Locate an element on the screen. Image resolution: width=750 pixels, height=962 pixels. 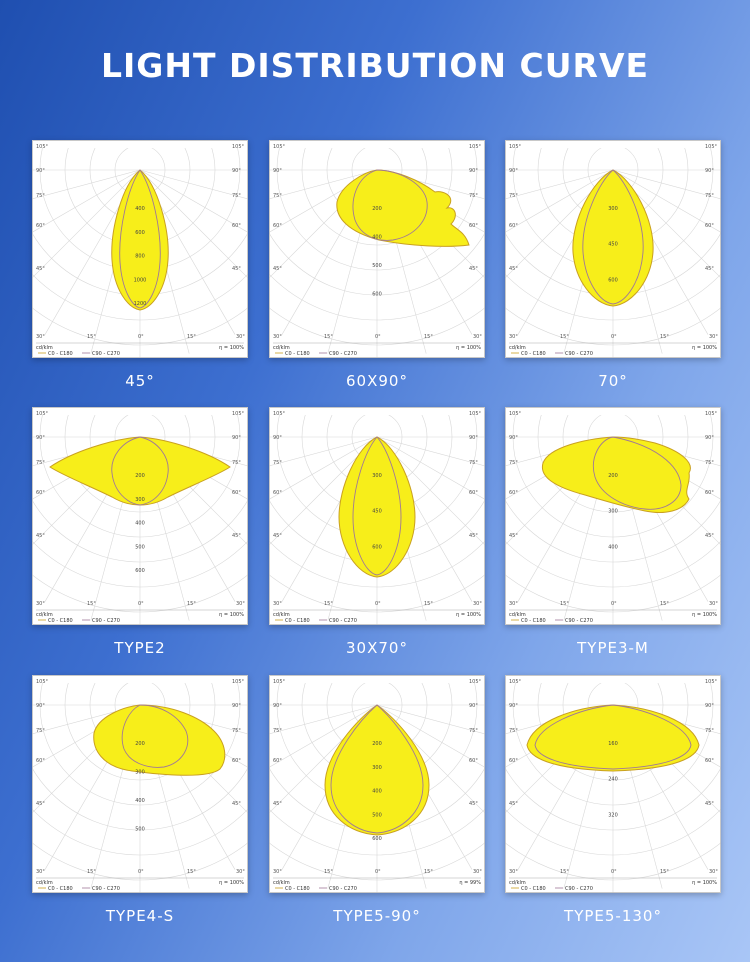
intensity-label: 160 is located at coordinates (613, 744).